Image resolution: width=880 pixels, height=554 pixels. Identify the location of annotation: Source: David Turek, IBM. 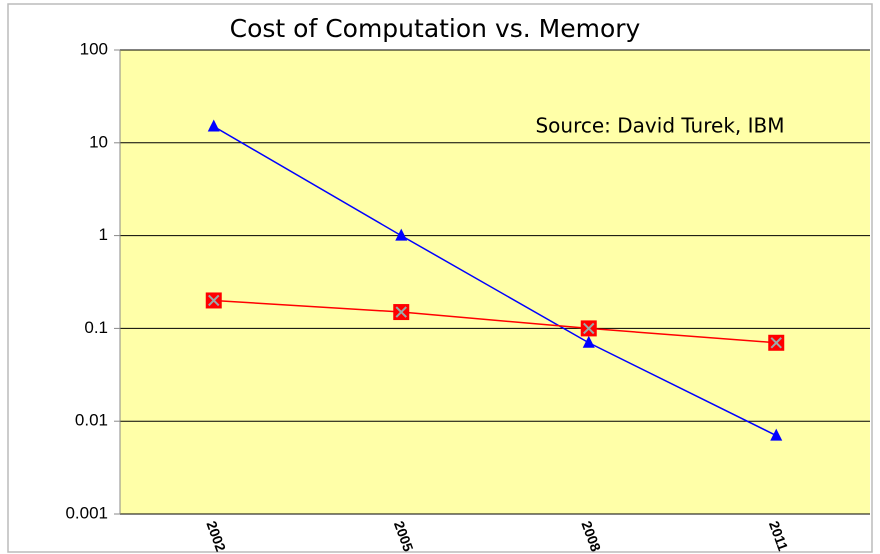
(659, 126).